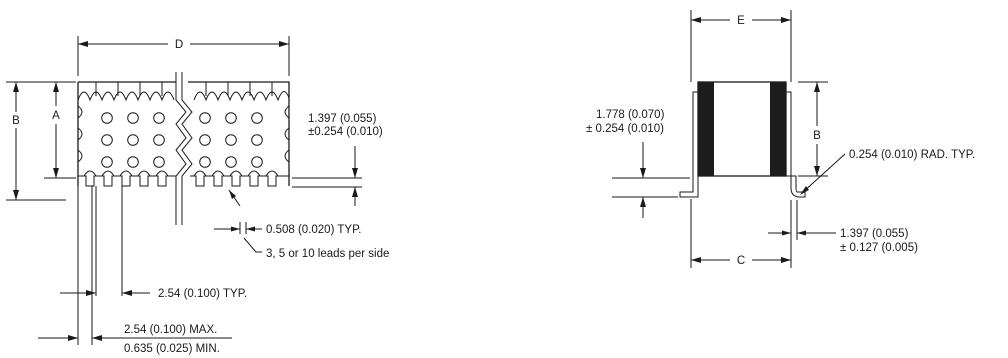 Image resolution: width=1008 pixels, height=358 pixels. I want to click on offset-max-label: 2.54 (0.100) MAX., so click(170, 330).